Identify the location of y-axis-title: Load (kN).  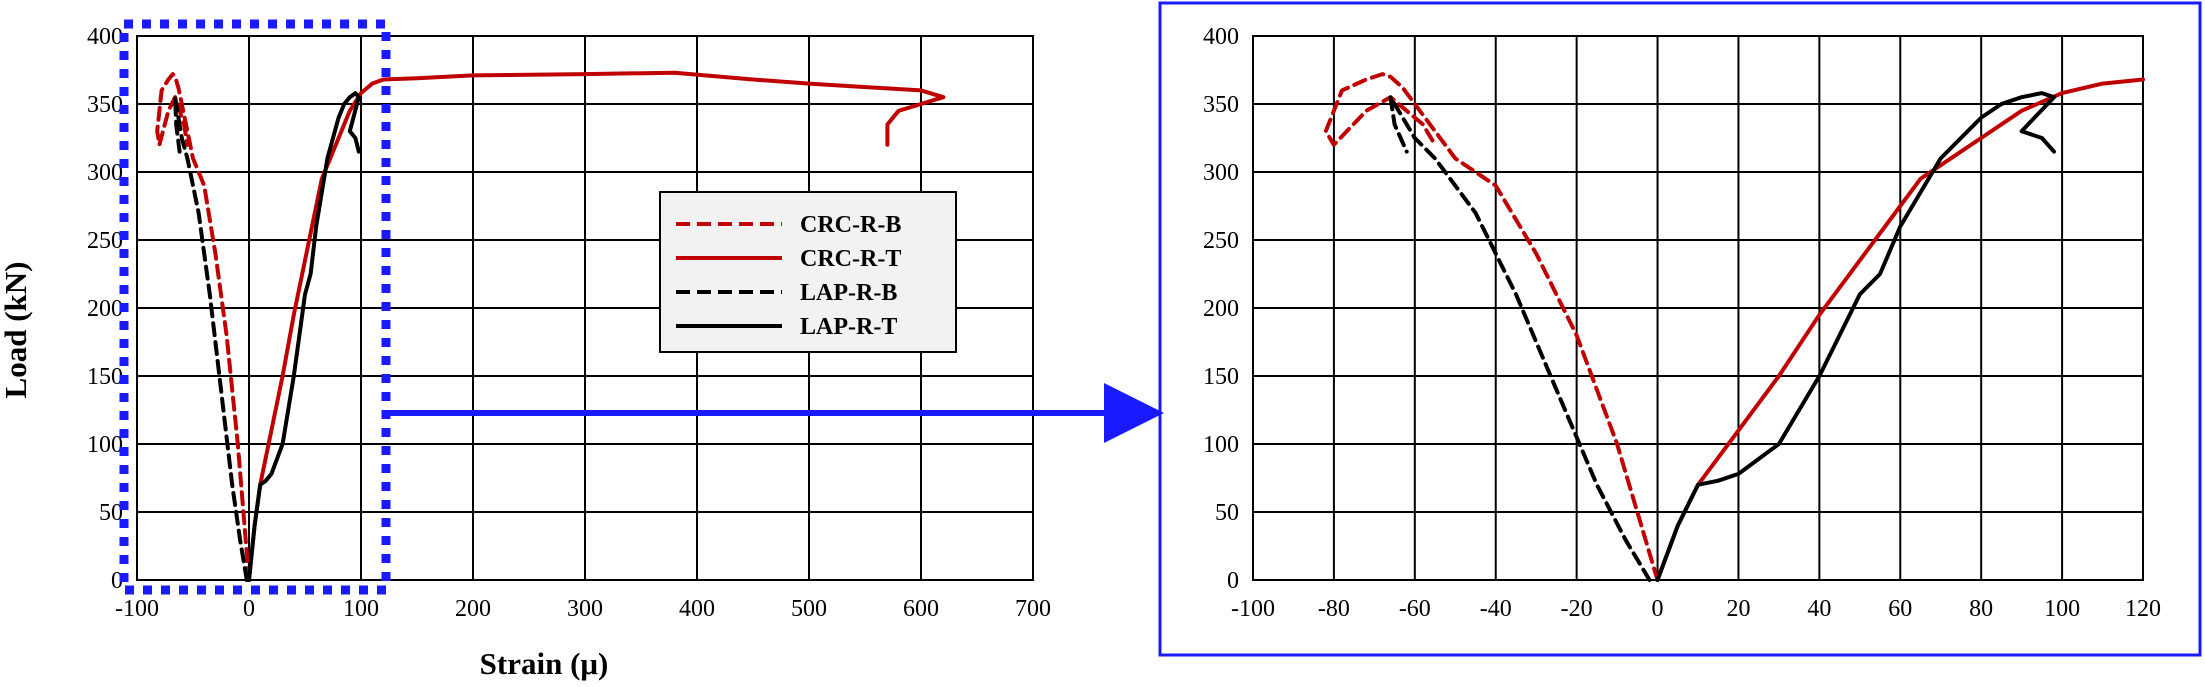
(16, 330).